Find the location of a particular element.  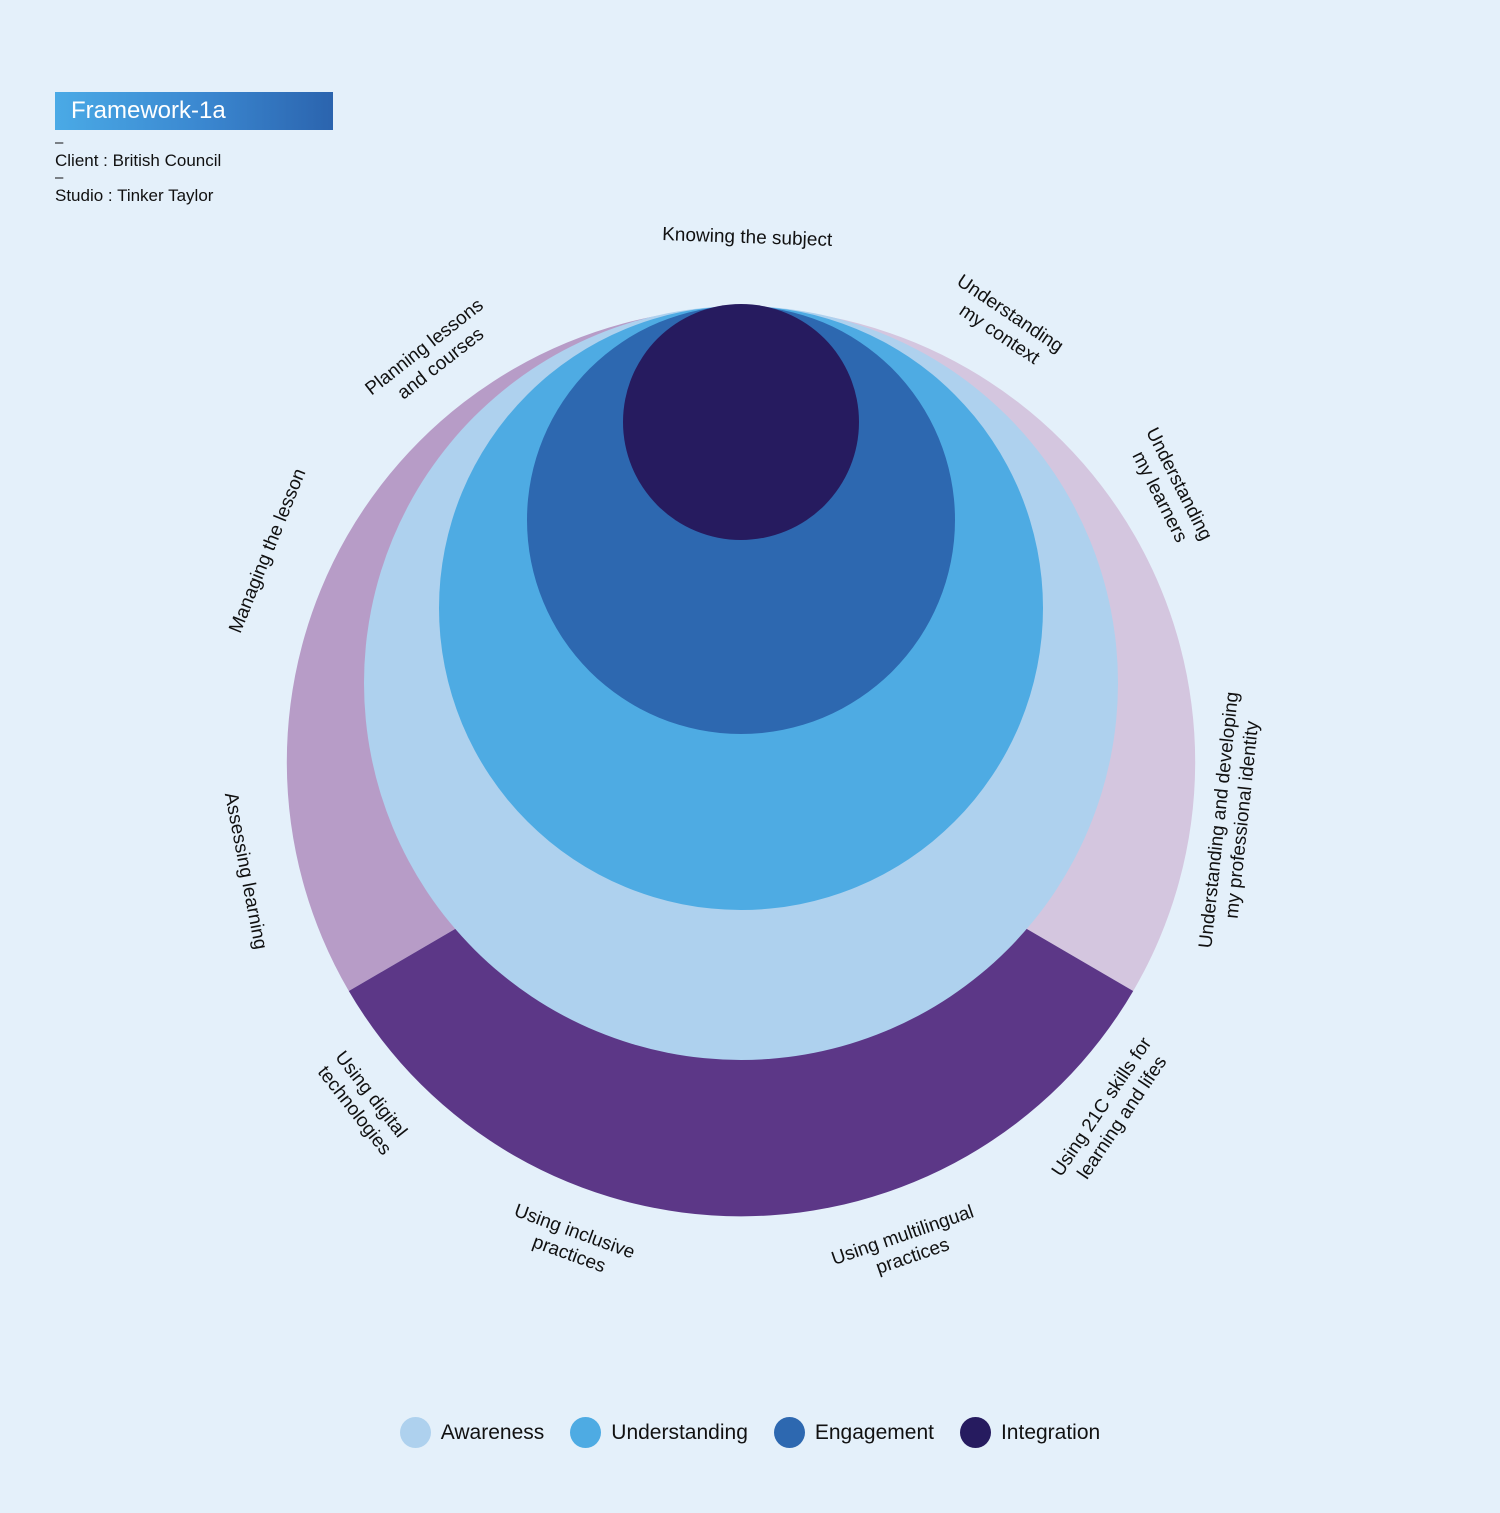

legend-item-engagement: Engagement is located at coordinates (853, 1432).